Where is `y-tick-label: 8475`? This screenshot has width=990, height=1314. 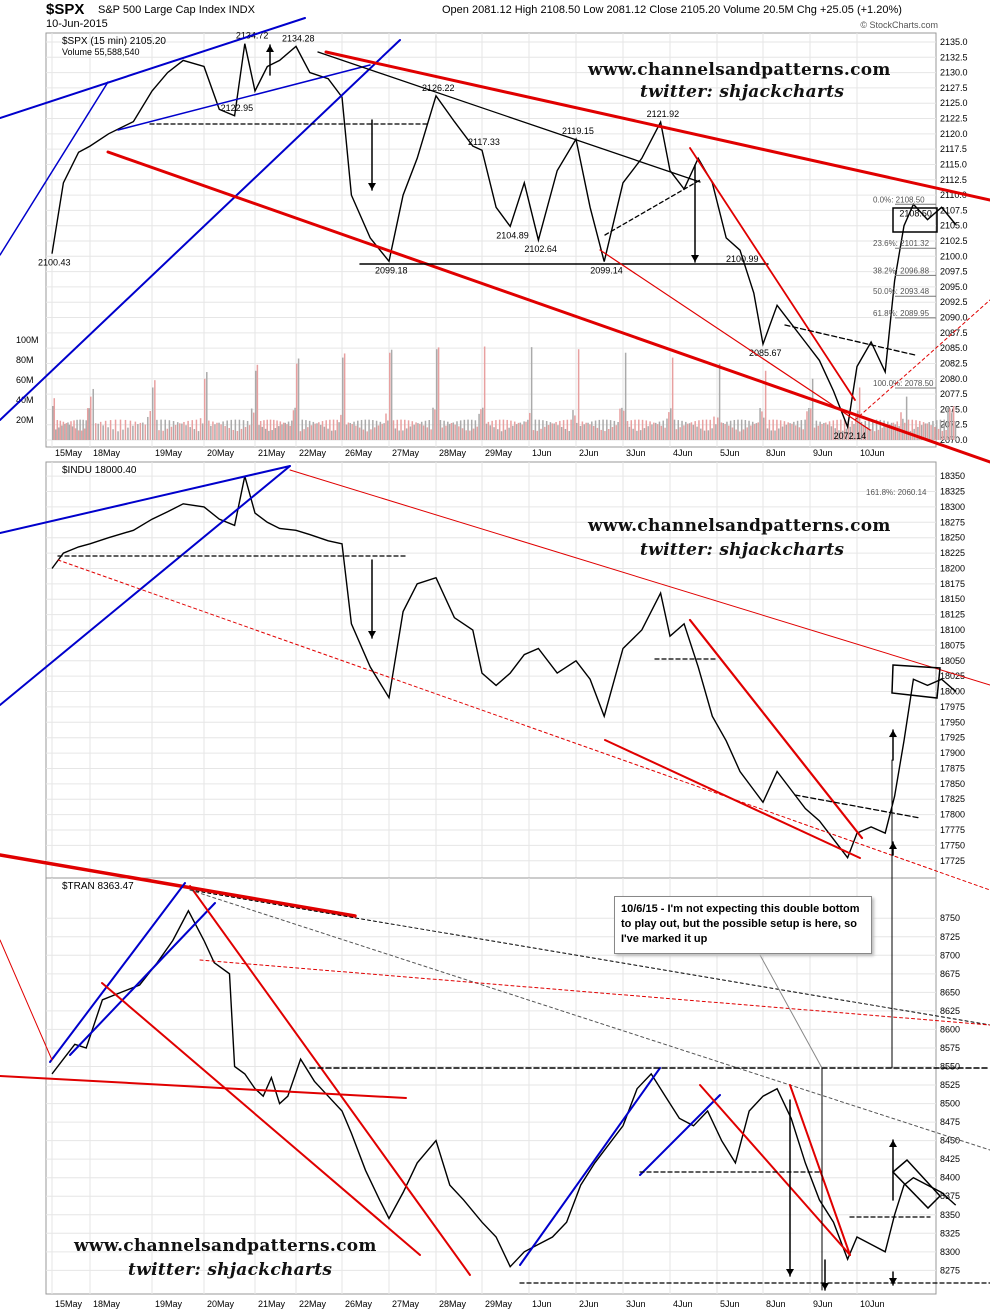 y-tick-label: 8475 is located at coordinates (950, 1122).